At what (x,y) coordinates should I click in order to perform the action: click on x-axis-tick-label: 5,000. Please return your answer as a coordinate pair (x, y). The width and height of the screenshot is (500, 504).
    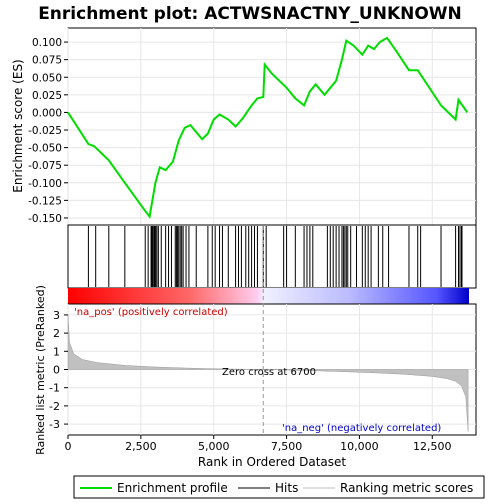
    Looking at the image, I should click on (214, 446).